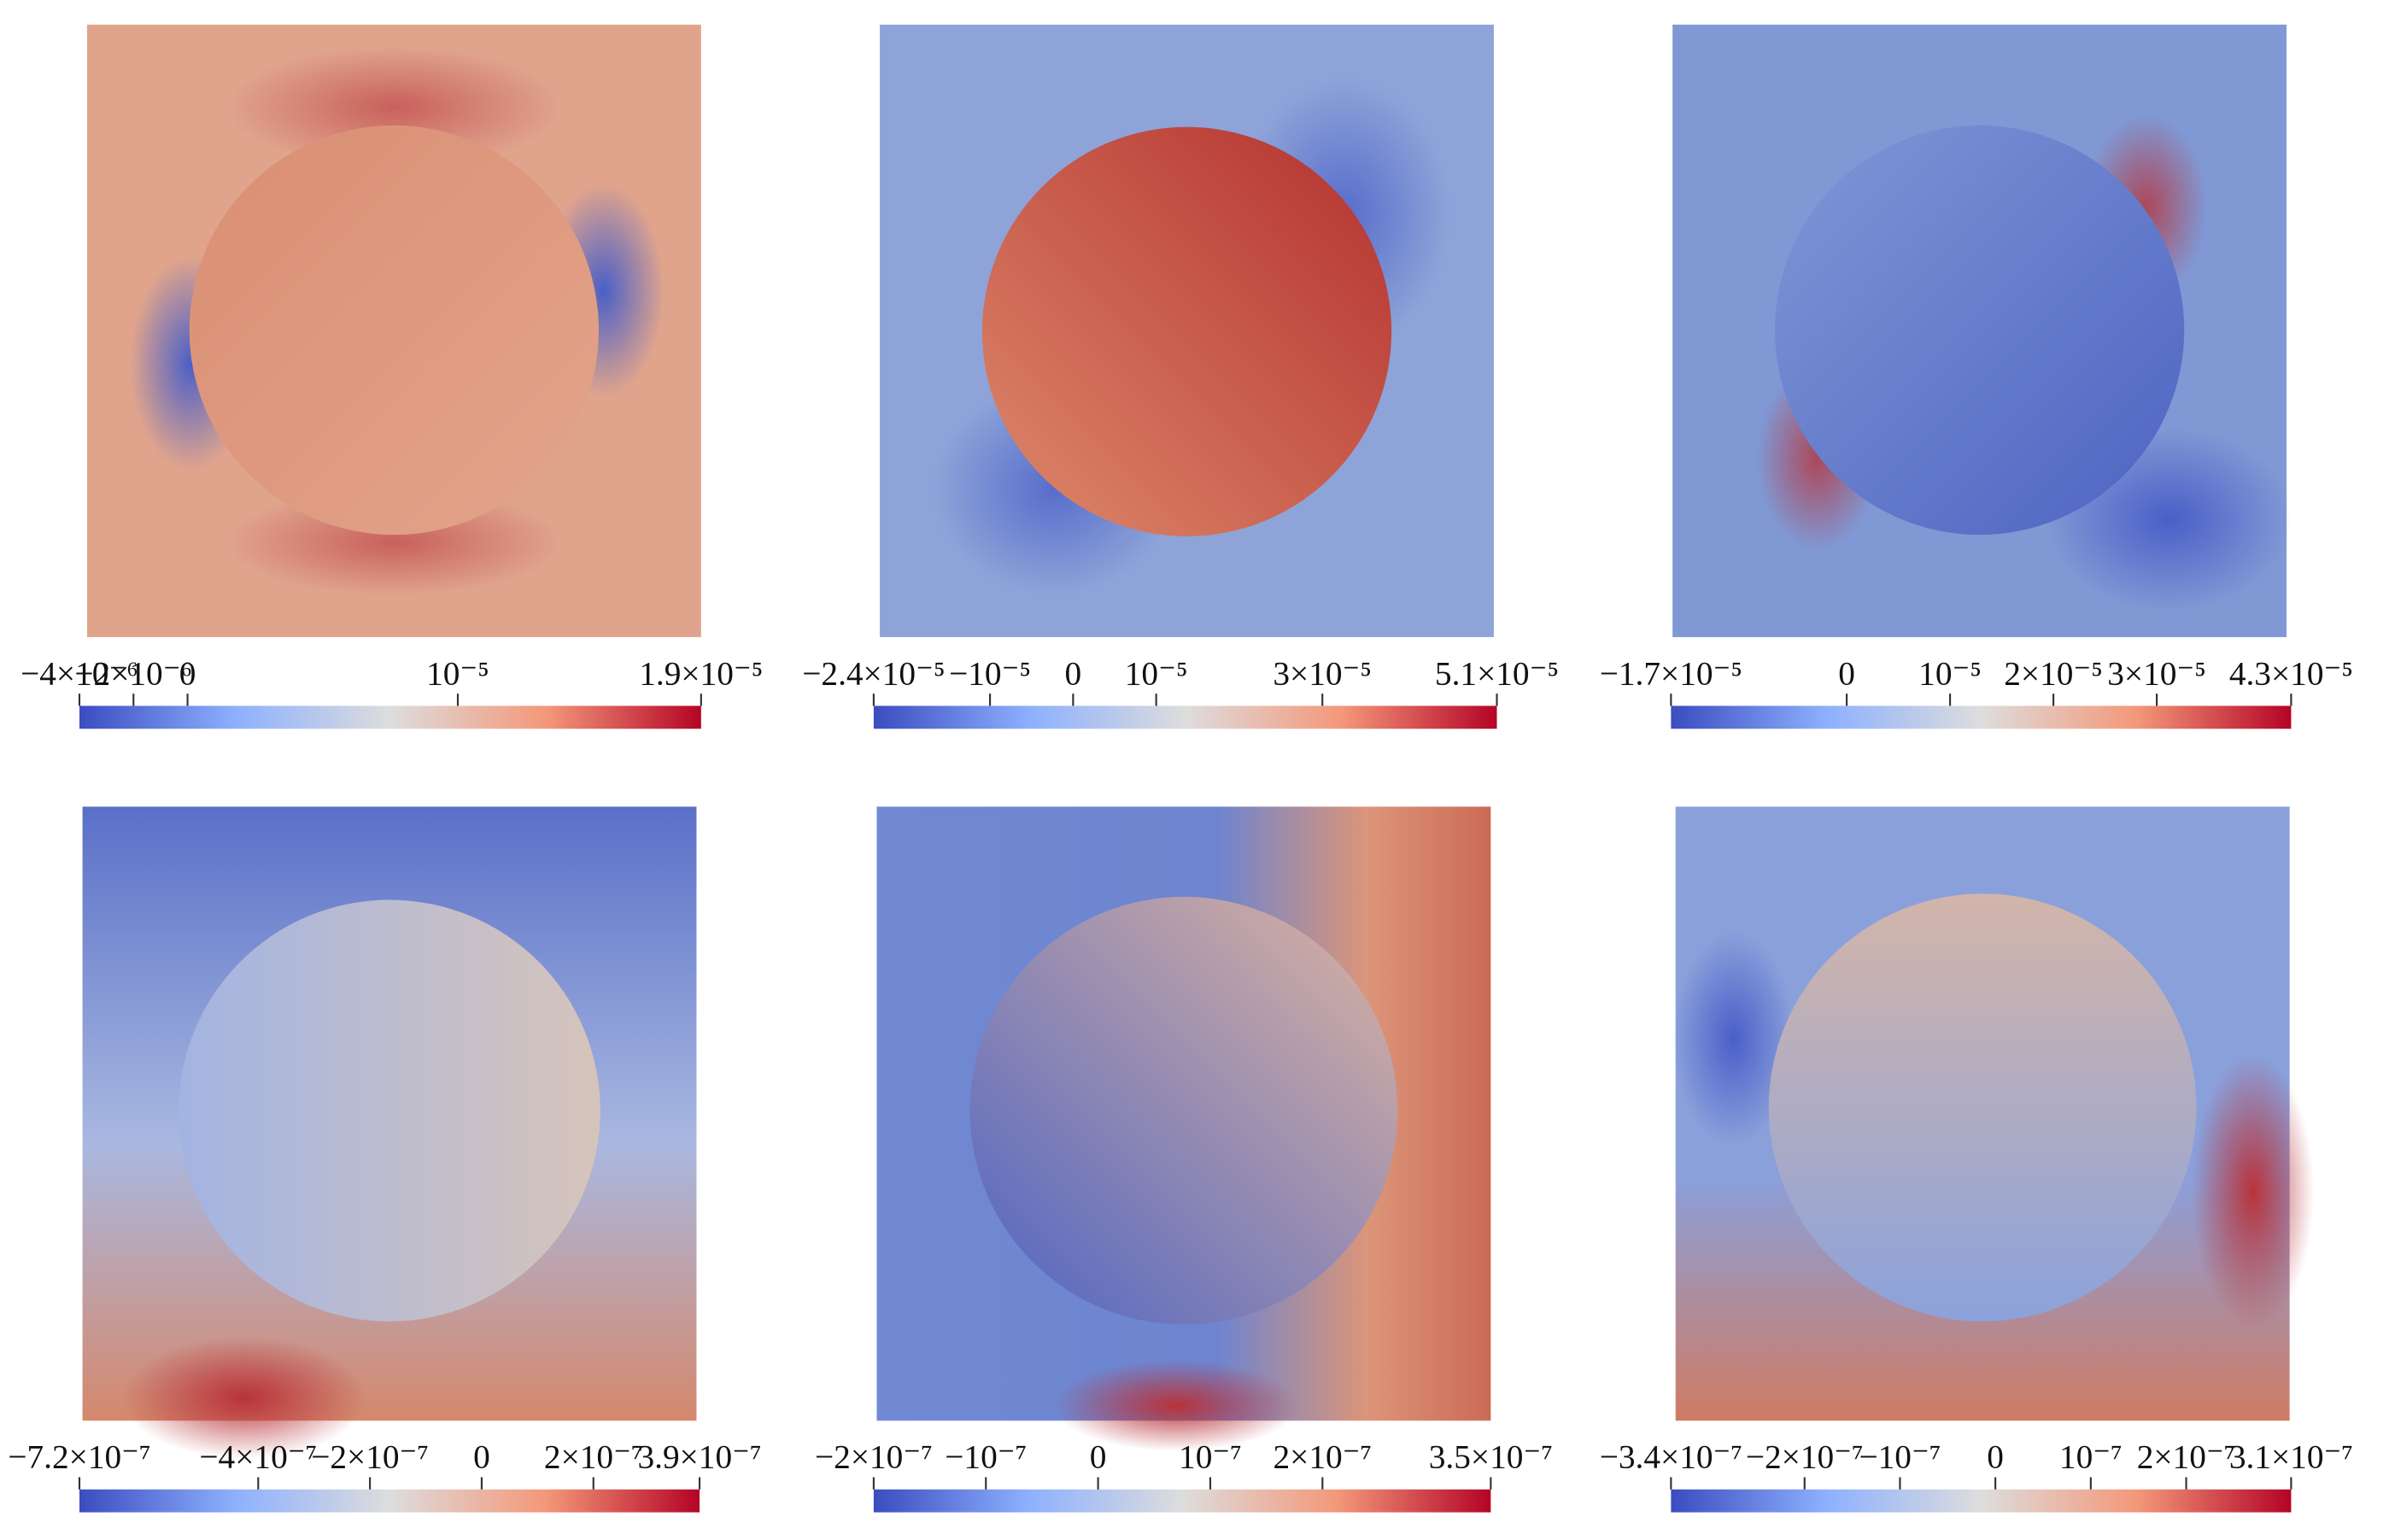  I want to click on colorbar-tick-label: −2×10⁻⁶, so click(133, 673).